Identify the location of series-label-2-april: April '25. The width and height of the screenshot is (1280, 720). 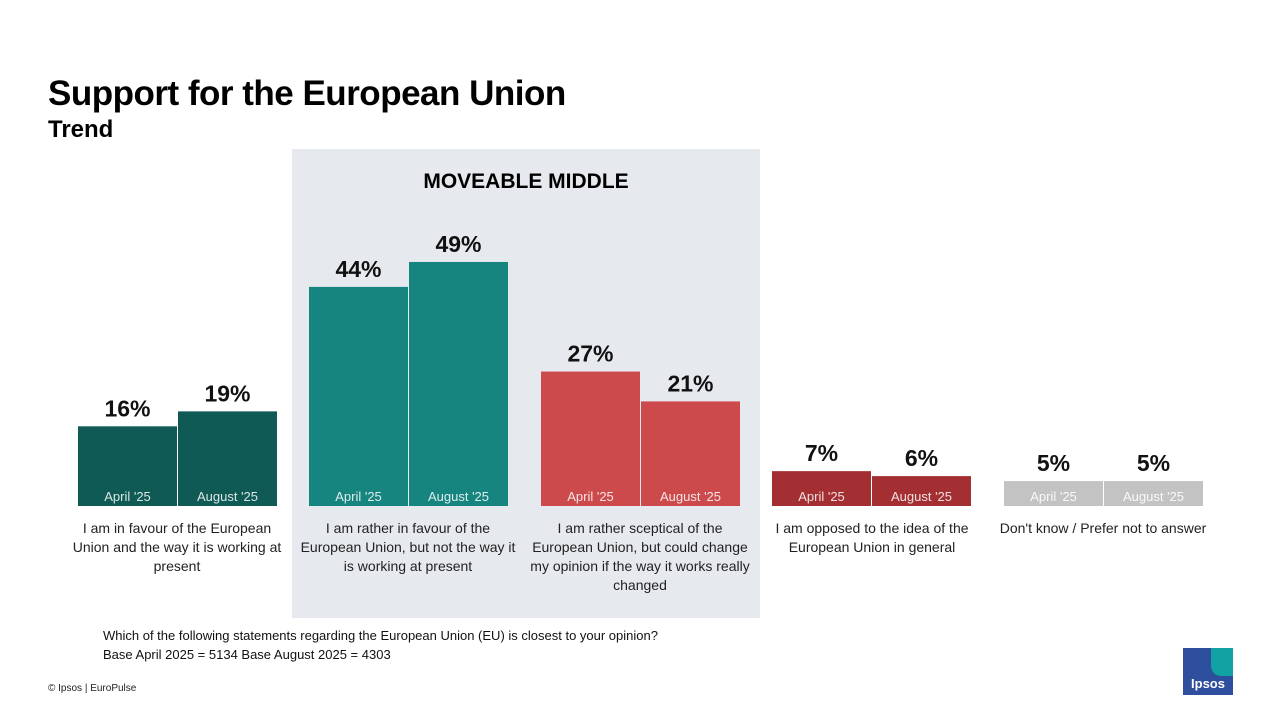
(358, 496).